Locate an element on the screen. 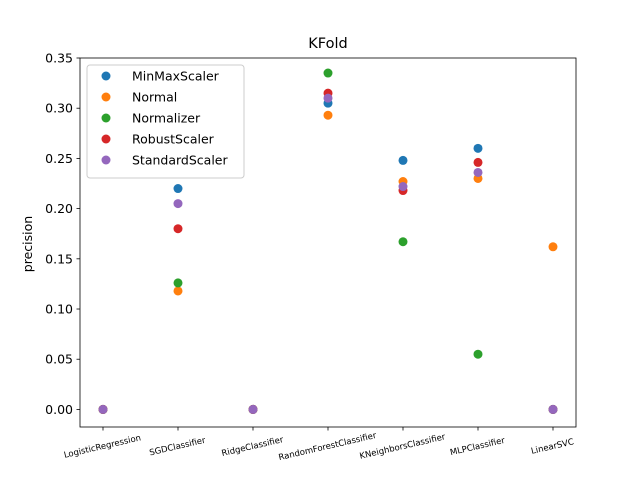  y-tick-label: 0.30 is located at coordinates (59, 108).